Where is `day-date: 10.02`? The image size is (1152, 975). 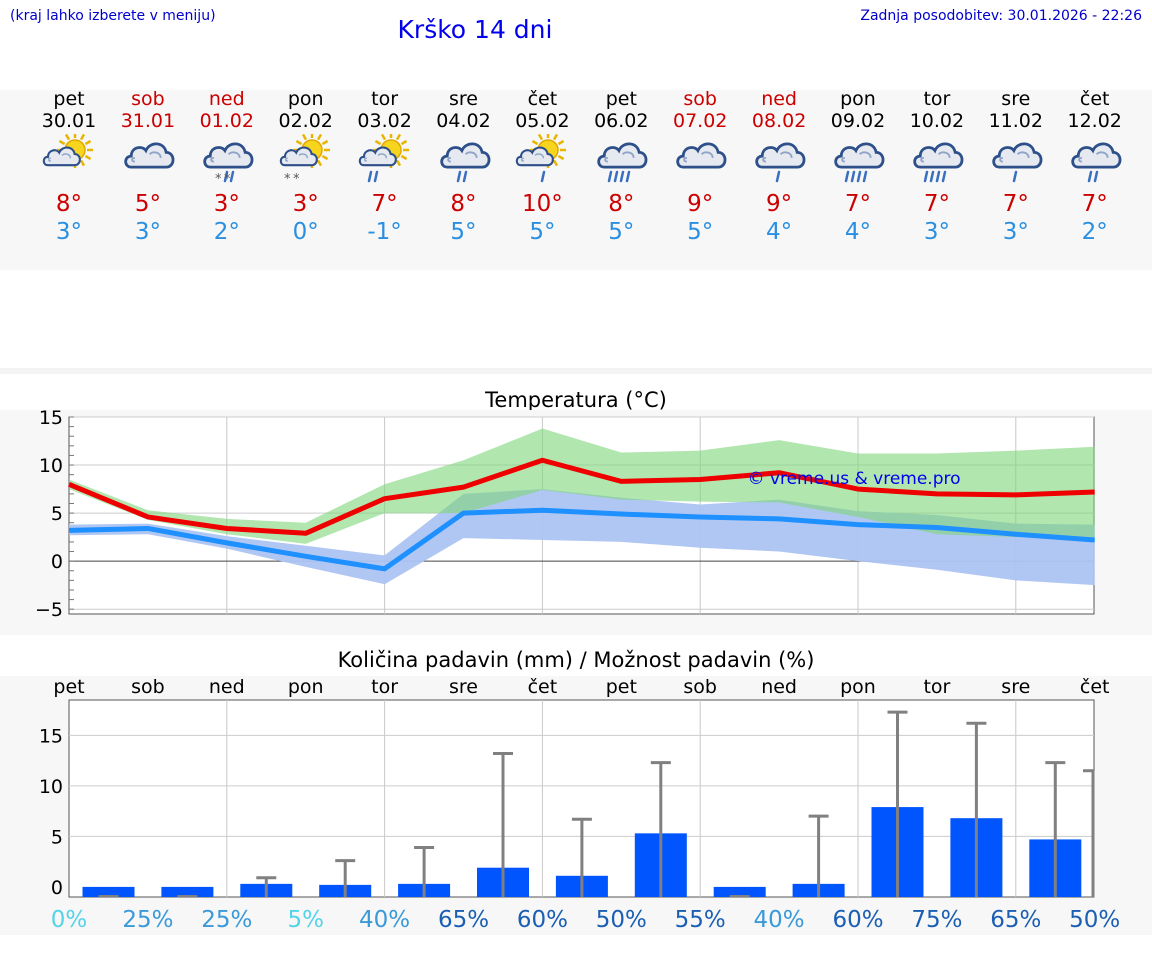
day-date: 10.02 is located at coordinates (937, 121).